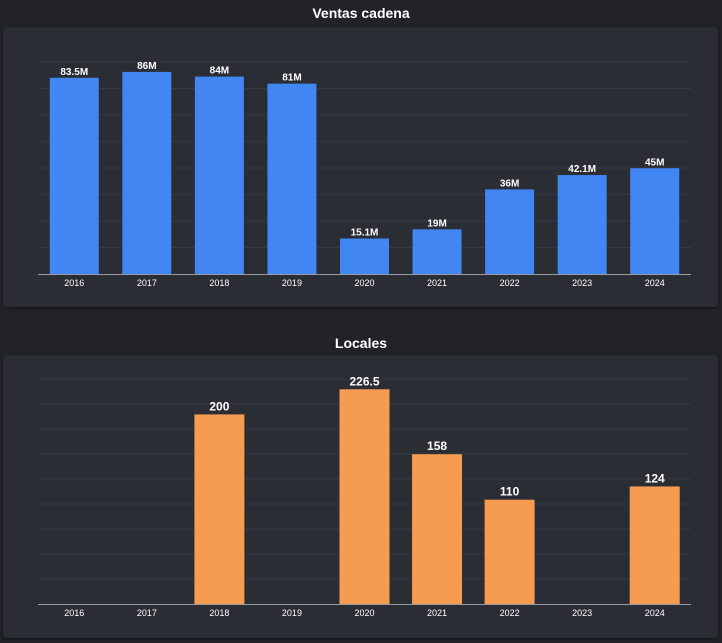 The width and height of the screenshot is (722, 643). I want to click on sales-x-tick-2022: 2022, so click(510, 283).